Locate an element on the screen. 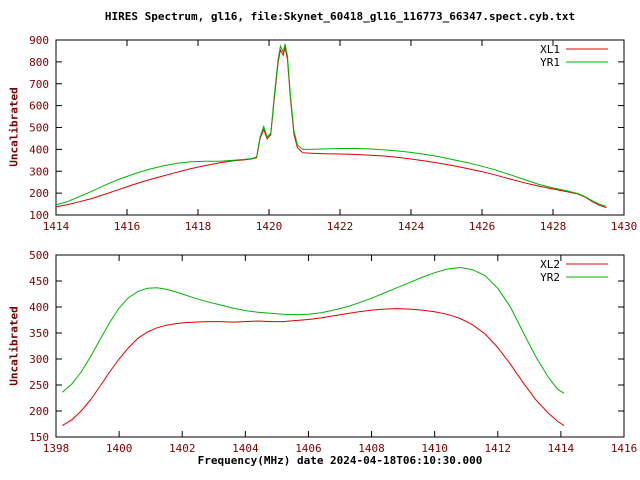  y-axis-label-top: Uncalibrated is located at coordinates (14, 127).